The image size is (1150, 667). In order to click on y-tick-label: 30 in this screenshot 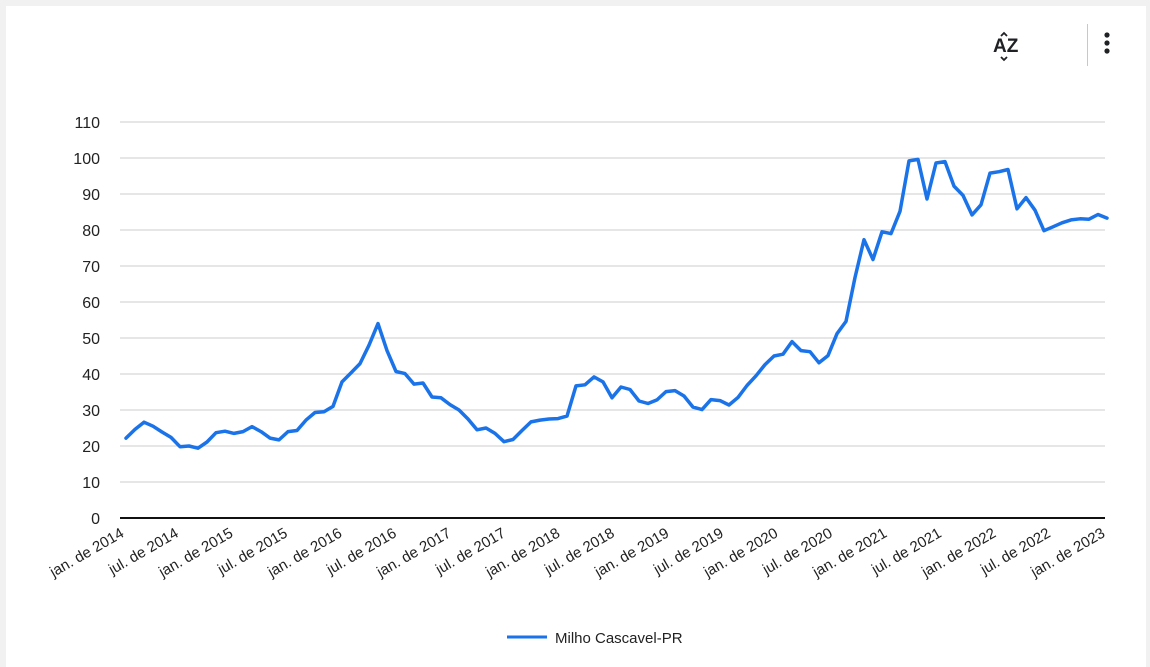, I will do `click(91, 411)`.